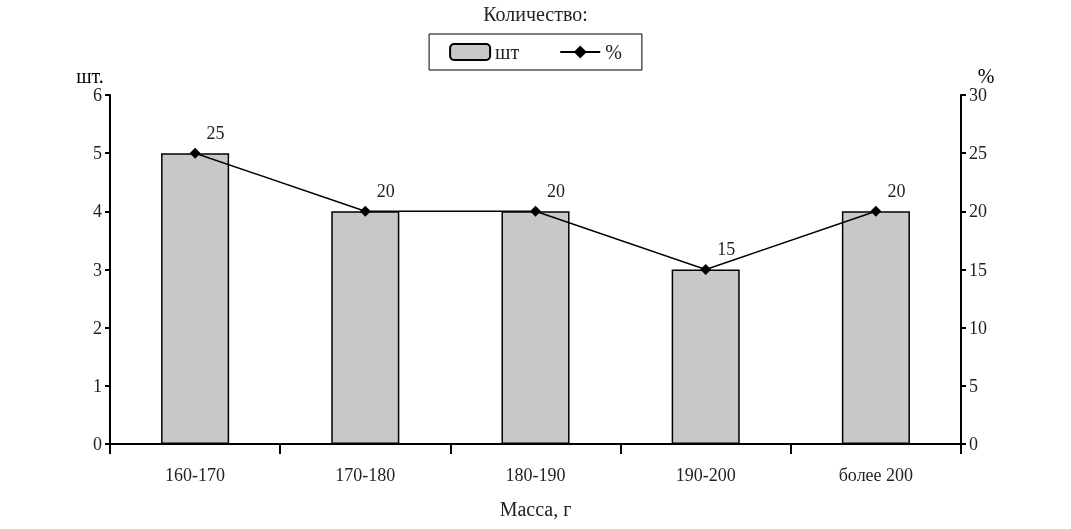 The width and height of the screenshot is (1071, 529). What do you see at coordinates (365, 475) in the screenshot?
I see `x-tick-label: 170-180` at bounding box center [365, 475].